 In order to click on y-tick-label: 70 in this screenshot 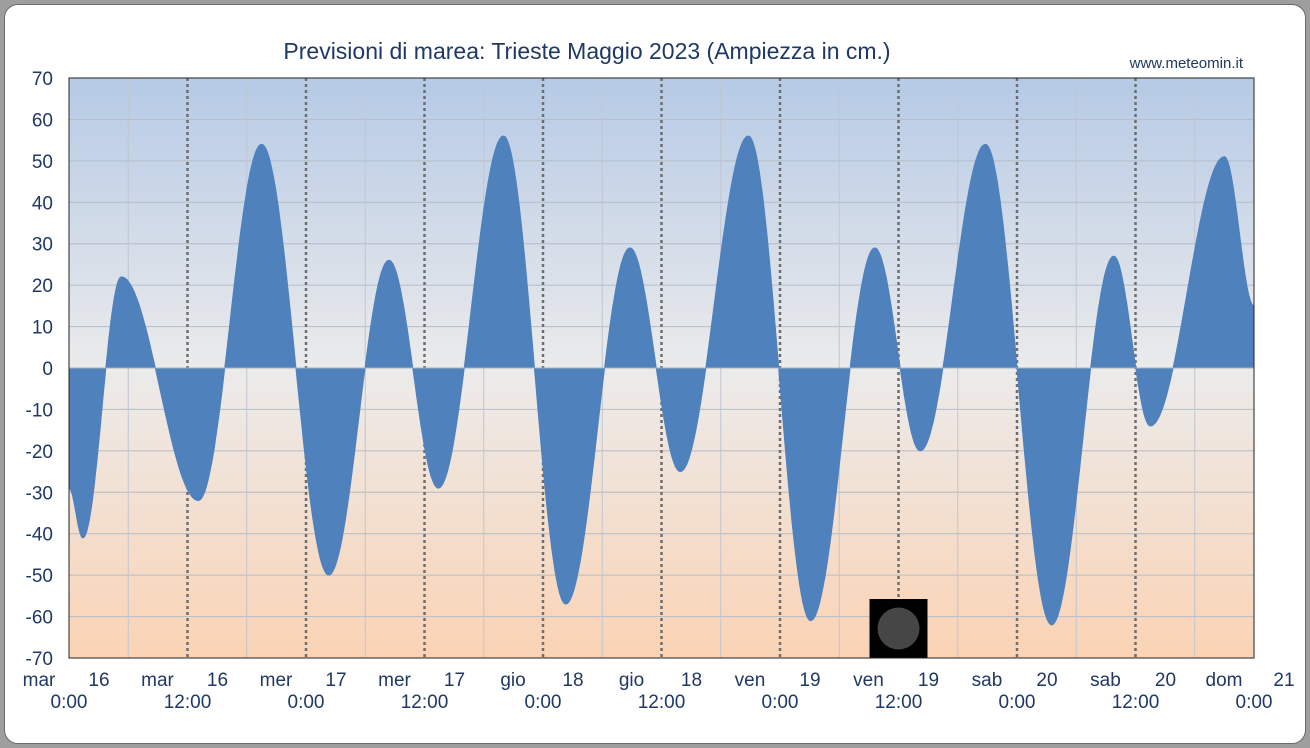, I will do `click(42, 79)`.